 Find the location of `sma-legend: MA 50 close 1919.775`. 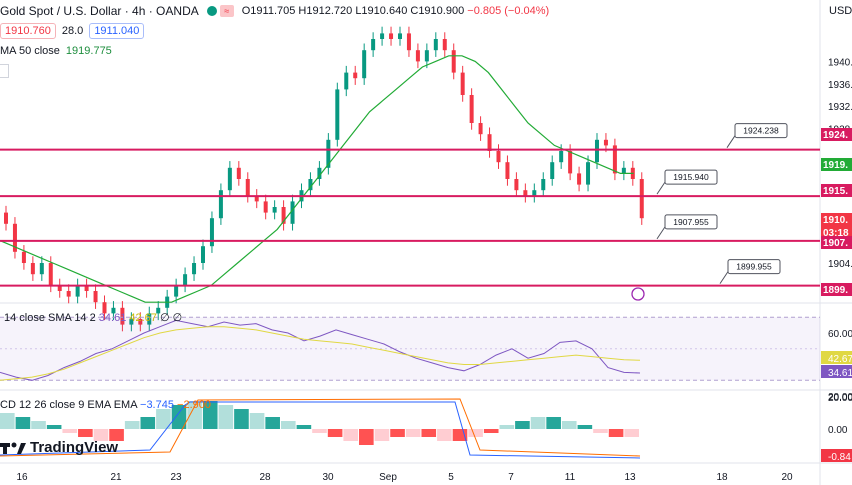

sma-legend: MA 50 close 1919.775 is located at coordinates (56, 51).